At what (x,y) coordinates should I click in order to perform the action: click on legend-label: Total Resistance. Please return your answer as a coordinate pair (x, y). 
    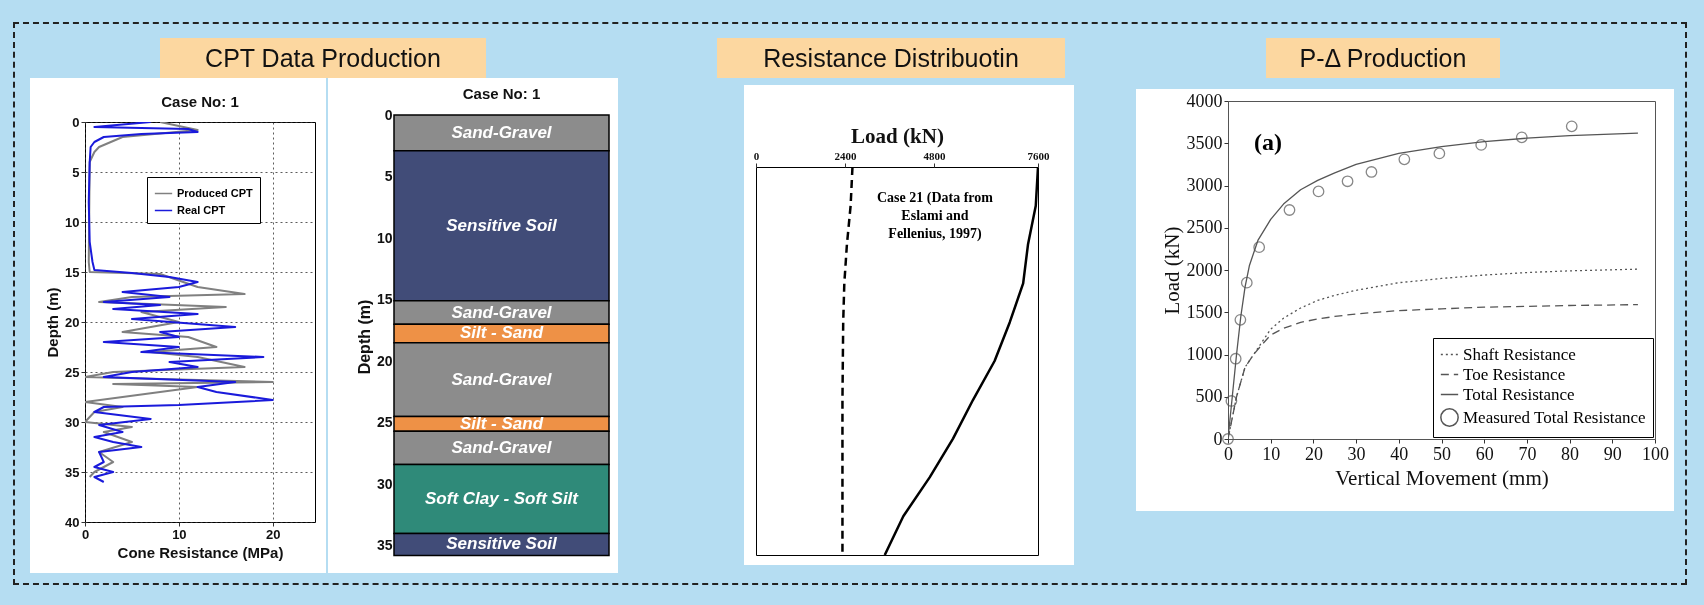
    Looking at the image, I should click on (1519, 394).